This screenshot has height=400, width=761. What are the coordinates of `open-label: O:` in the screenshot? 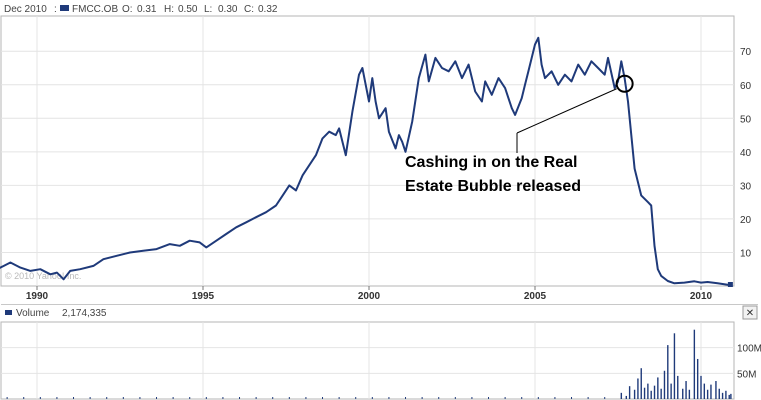 It's located at (127, 9).